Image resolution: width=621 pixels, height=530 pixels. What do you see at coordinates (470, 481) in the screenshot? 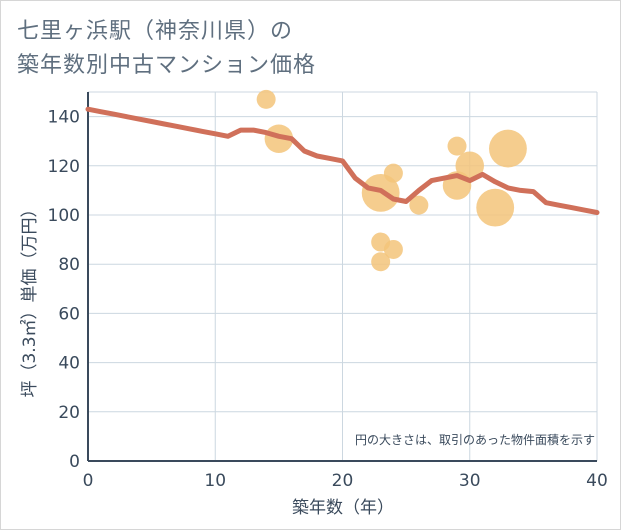
I see `x-tick-label-30: 30` at bounding box center [470, 481].